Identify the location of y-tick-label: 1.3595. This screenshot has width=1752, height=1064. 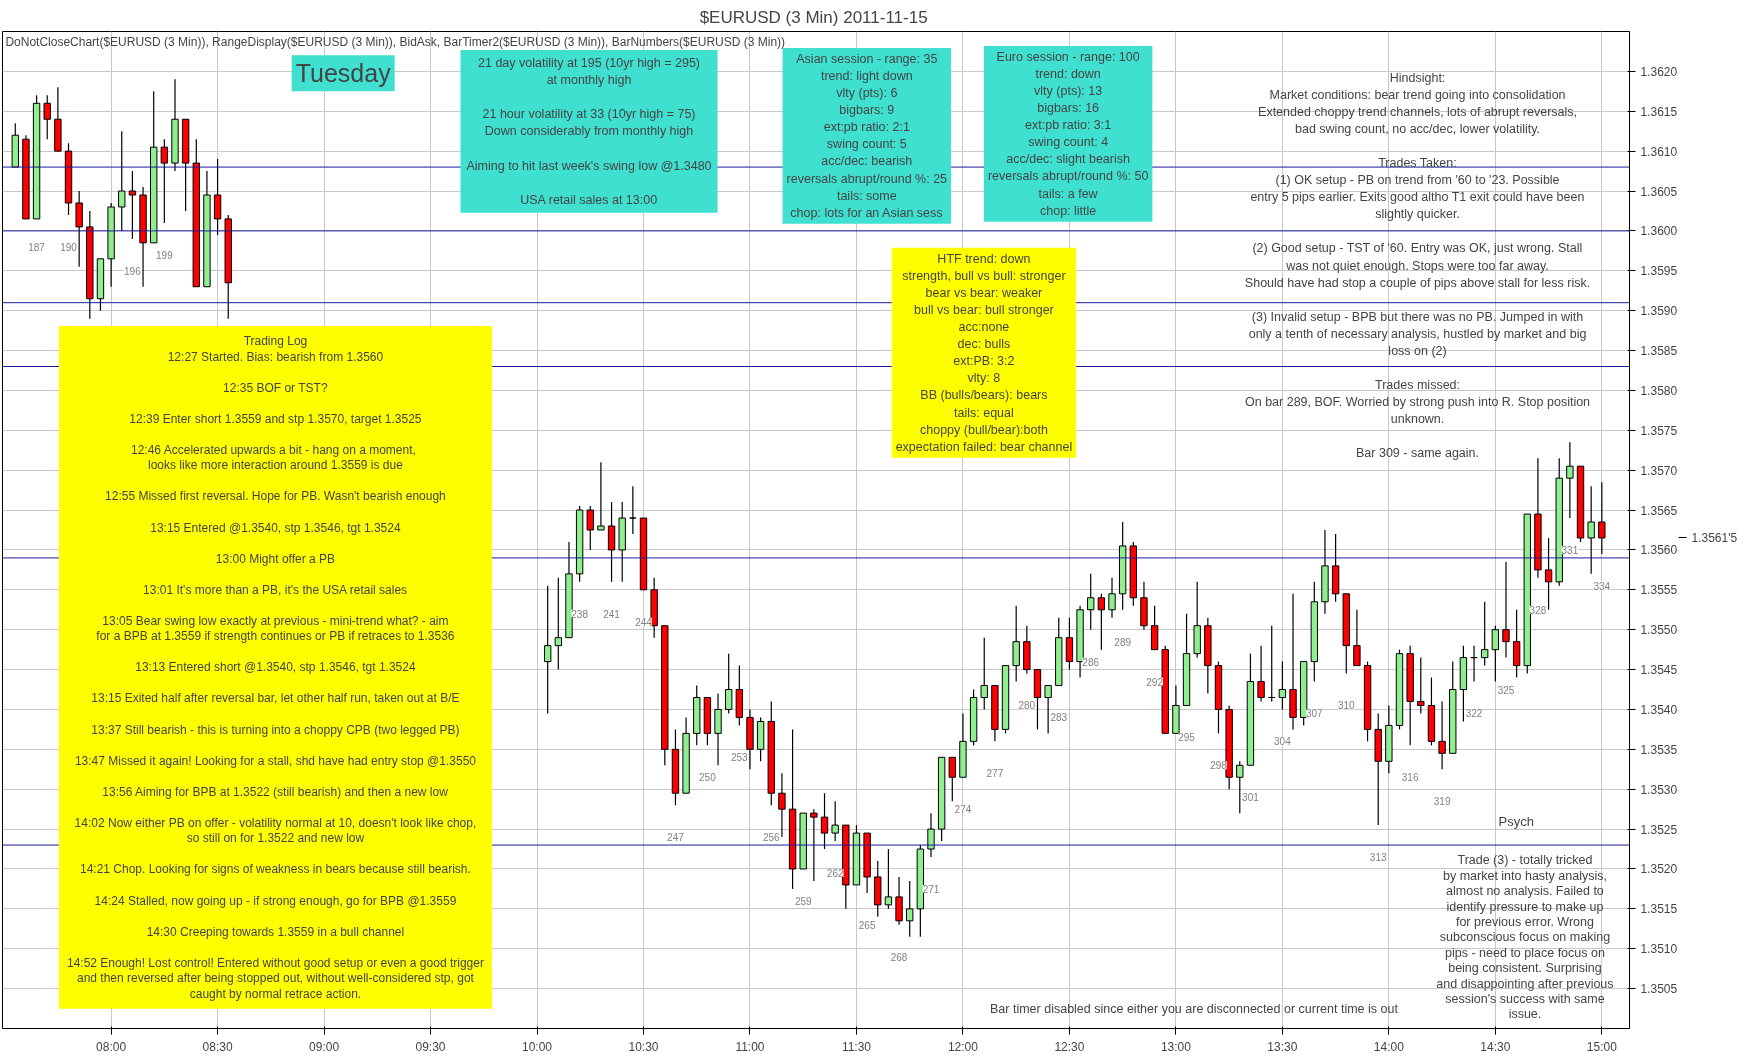
(1659, 271).